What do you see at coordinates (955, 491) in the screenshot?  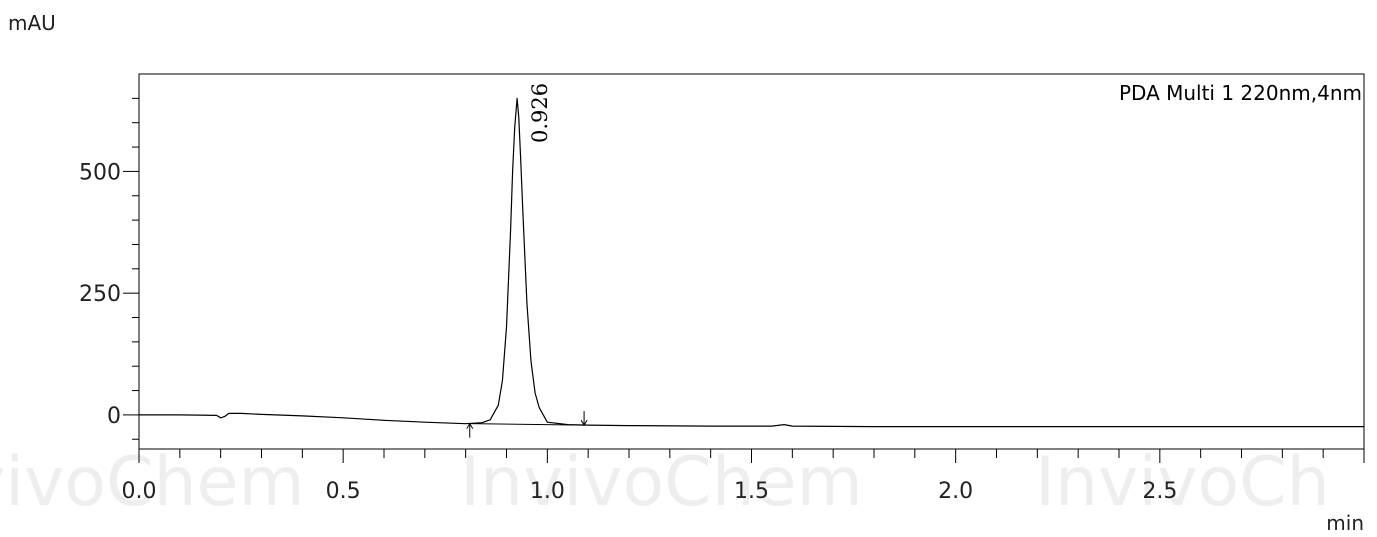 I see `x-tick-label: 2.0` at bounding box center [955, 491].